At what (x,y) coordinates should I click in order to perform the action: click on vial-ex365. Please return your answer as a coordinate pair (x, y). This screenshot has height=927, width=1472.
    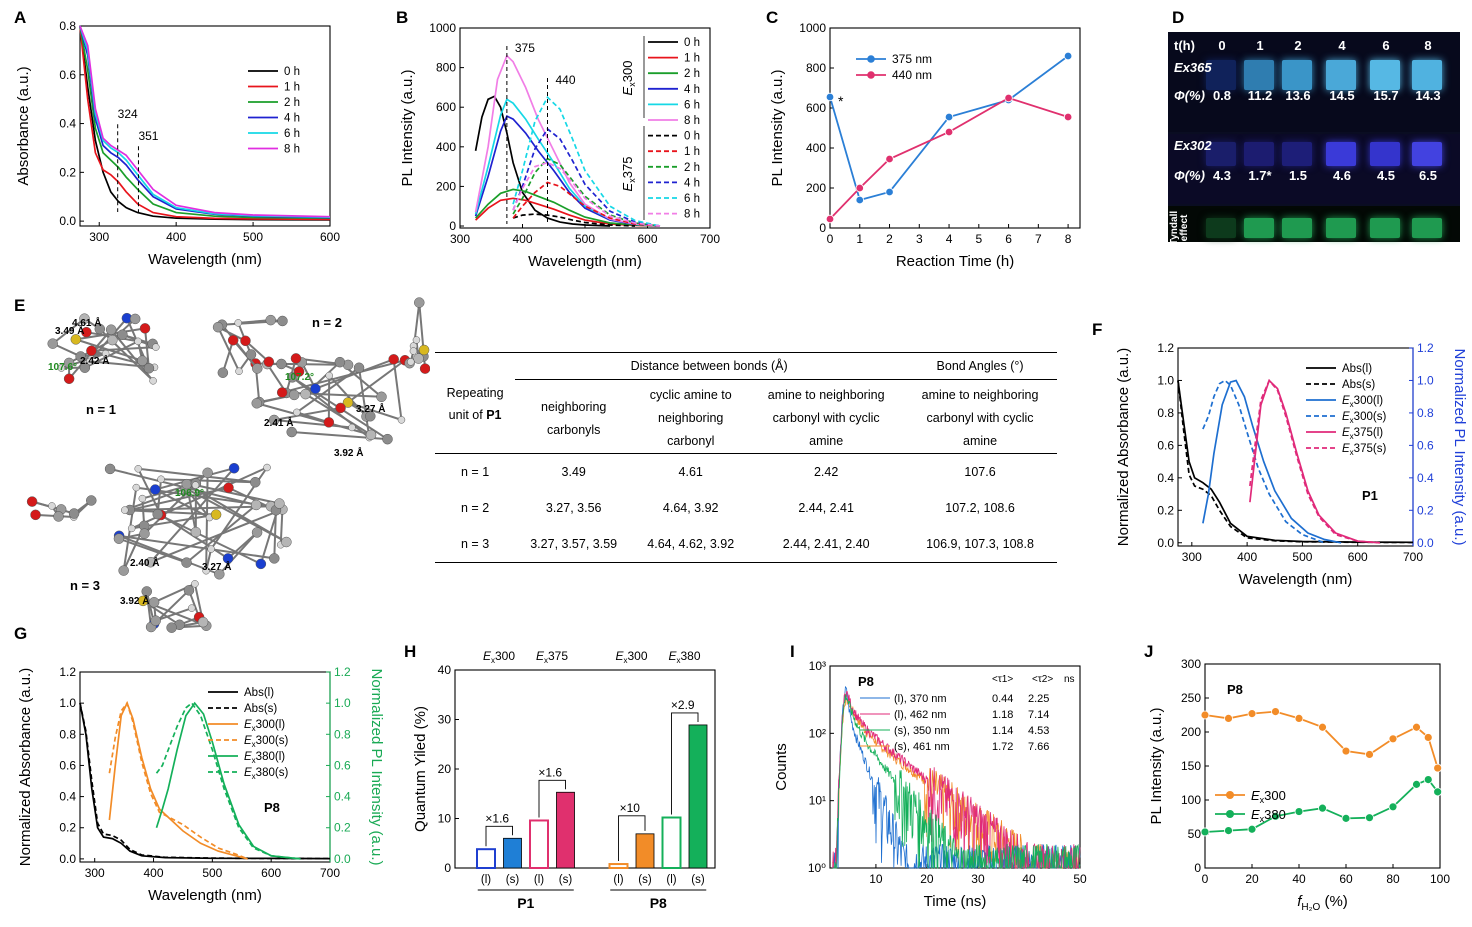
    Looking at the image, I should click on (1341, 75).